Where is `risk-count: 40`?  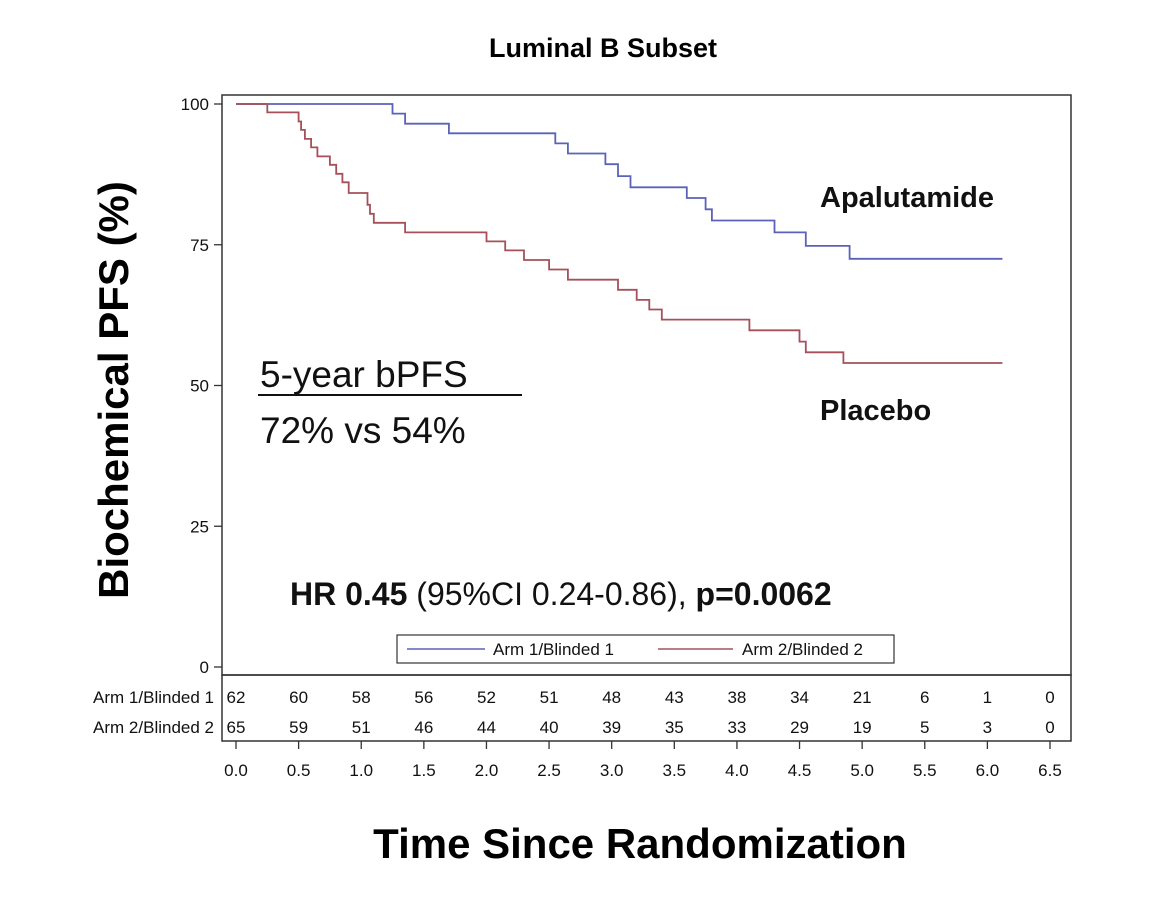
risk-count: 40 is located at coordinates (549, 727).